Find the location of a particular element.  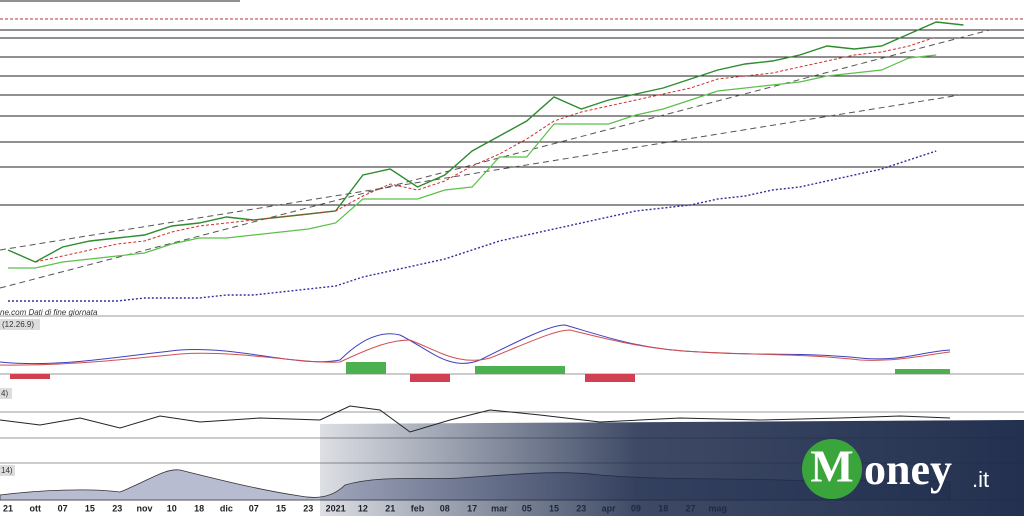

brand-overlay: M oney .it is located at coordinates (672, 468).